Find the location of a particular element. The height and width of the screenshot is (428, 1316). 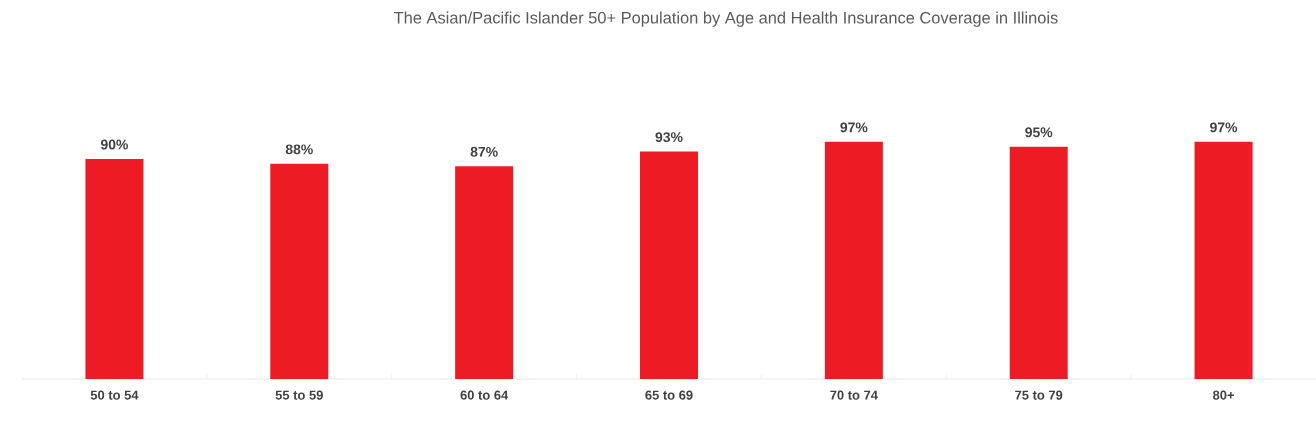

x-tick-label: 80+ is located at coordinates (1223, 395).